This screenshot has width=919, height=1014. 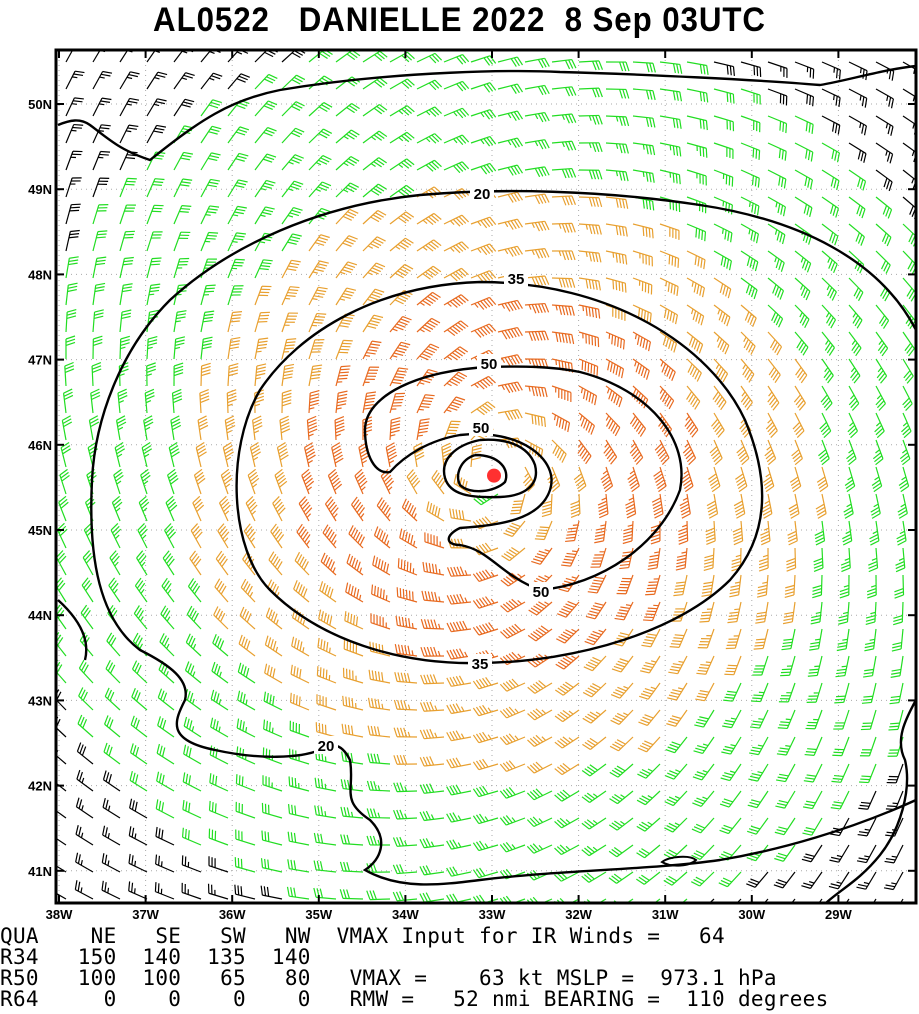 I want to click on analysis-datetime: 8 Sep 03UTC, so click(x=665, y=20).